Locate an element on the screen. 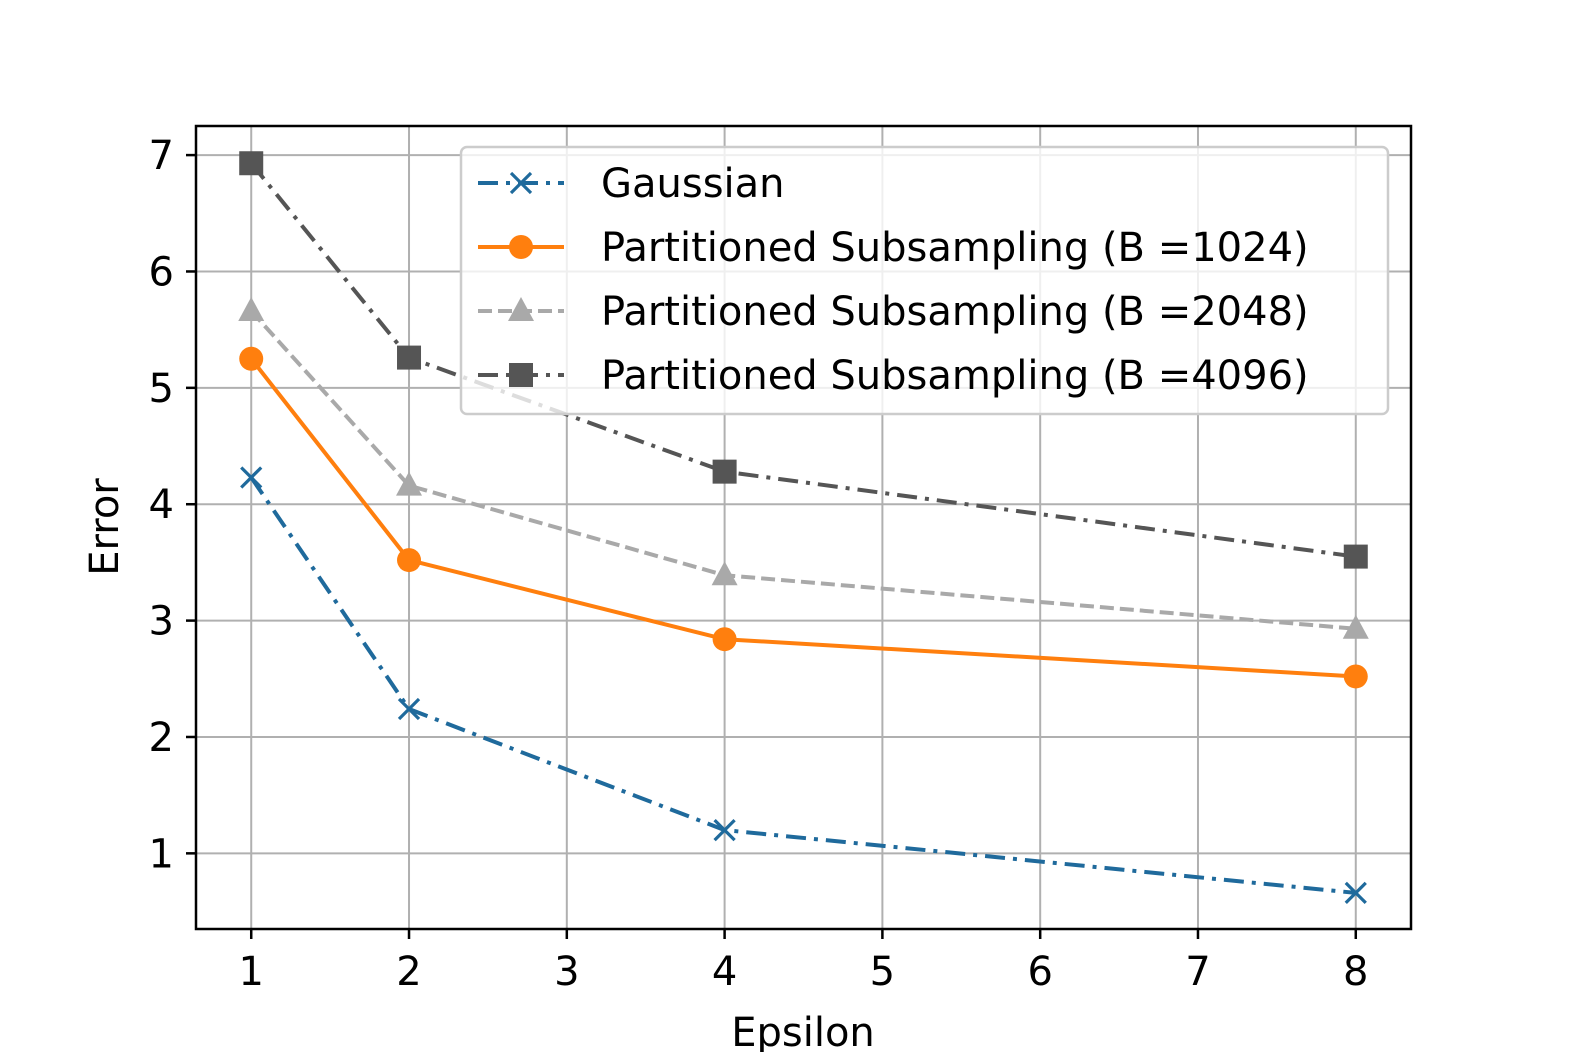  y-tick-label: 1 is located at coordinates (161, 854).